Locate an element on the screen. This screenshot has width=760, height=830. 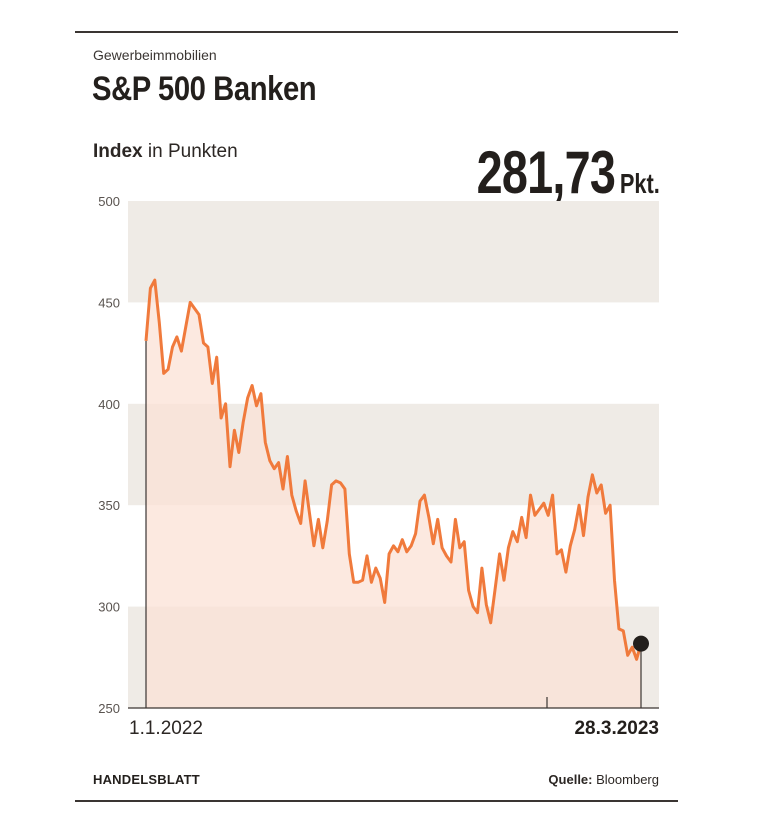
subtitle-bold: Index is located at coordinates (118, 151).